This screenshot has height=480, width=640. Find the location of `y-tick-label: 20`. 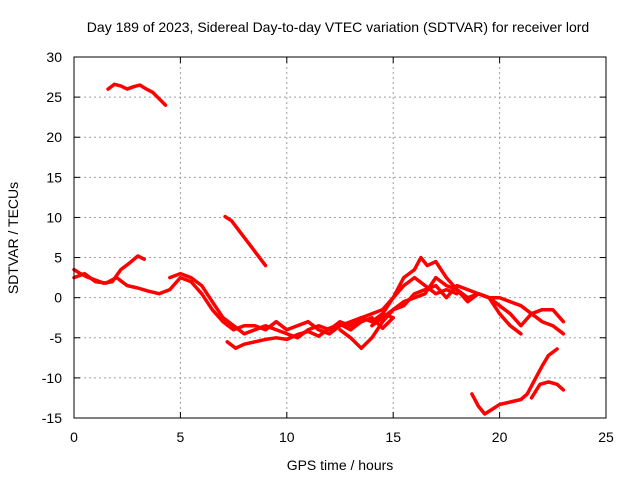

y-tick-label: 20 is located at coordinates (54, 137).